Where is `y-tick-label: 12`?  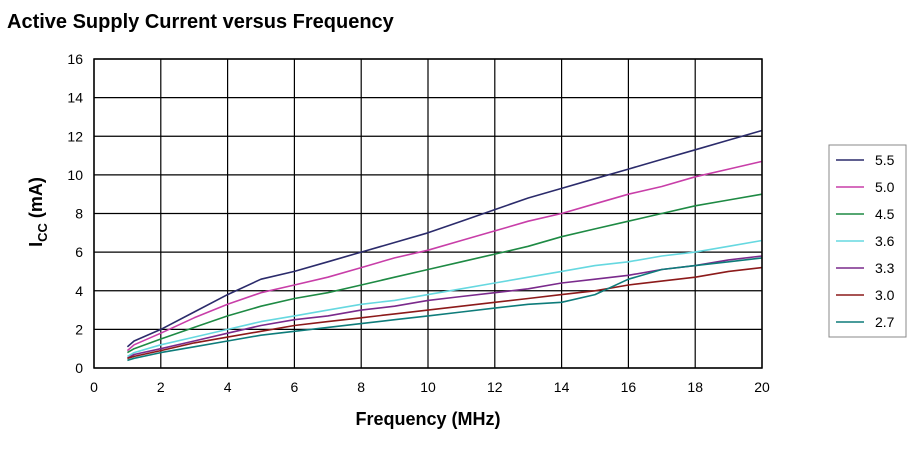 y-tick-label: 12 is located at coordinates (75, 136).